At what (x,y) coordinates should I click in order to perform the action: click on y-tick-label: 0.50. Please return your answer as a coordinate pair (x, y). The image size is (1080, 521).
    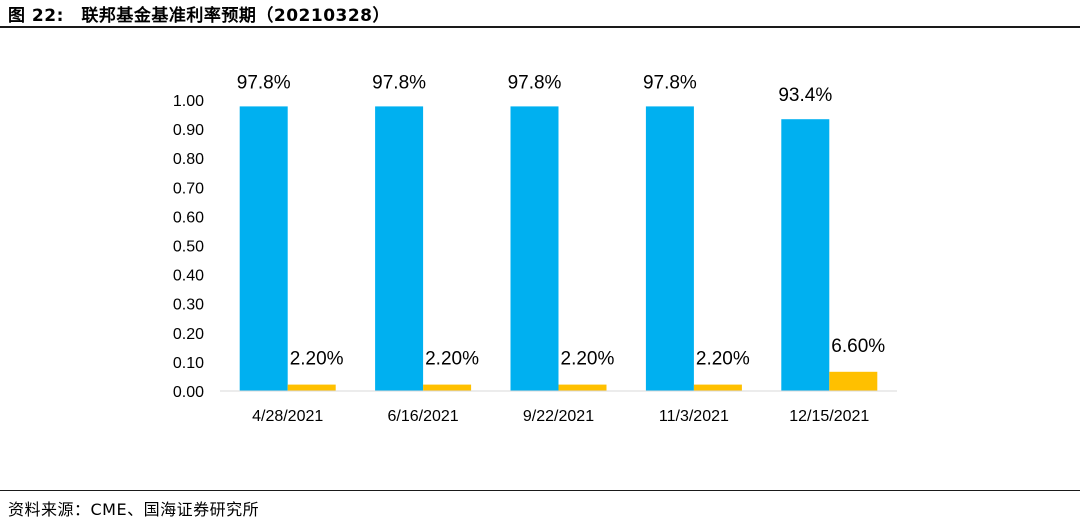
    Looking at the image, I should click on (188, 247).